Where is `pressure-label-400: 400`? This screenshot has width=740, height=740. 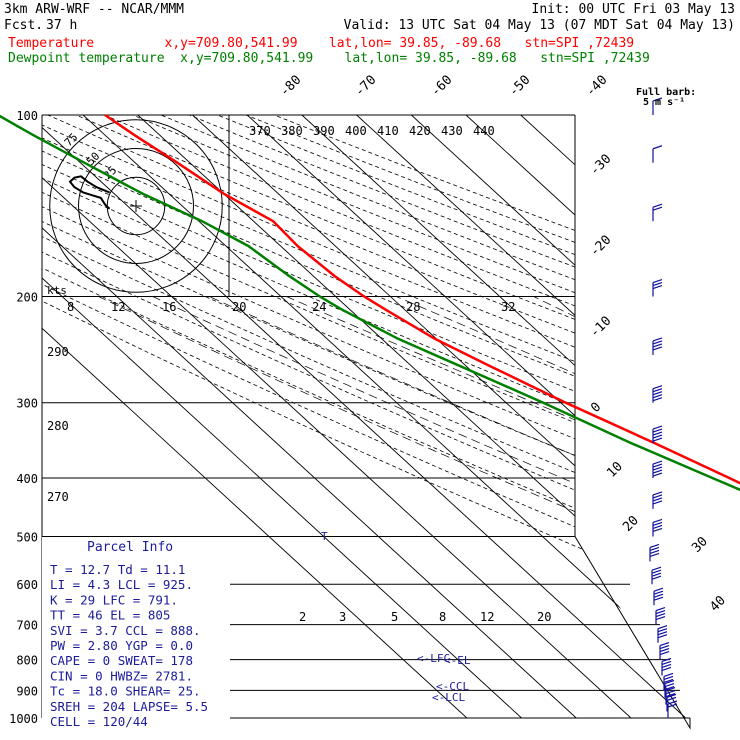
pressure-label-400: 400 is located at coordinates (27, 479).